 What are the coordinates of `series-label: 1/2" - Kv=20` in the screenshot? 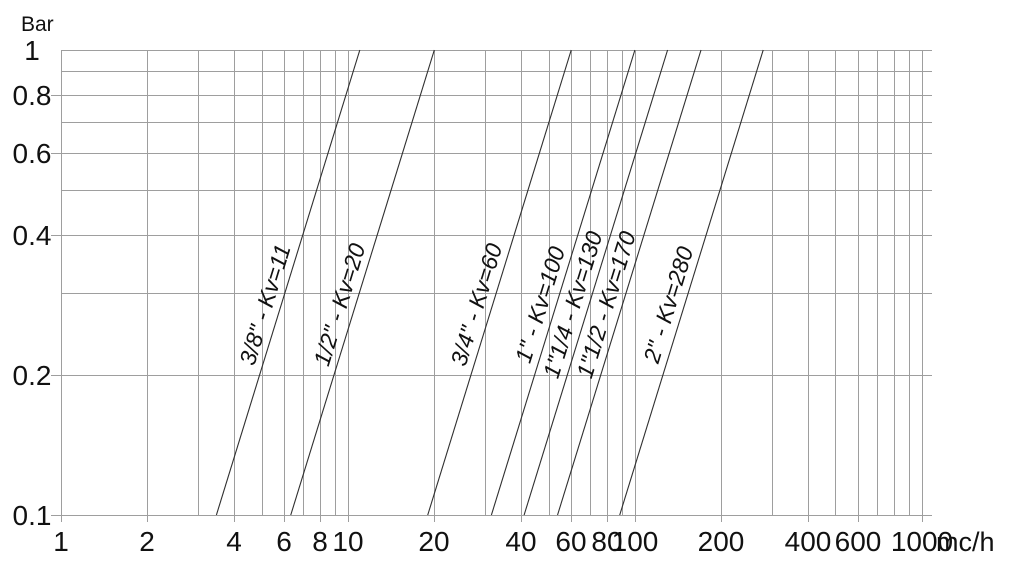 It's located at (339, 304).